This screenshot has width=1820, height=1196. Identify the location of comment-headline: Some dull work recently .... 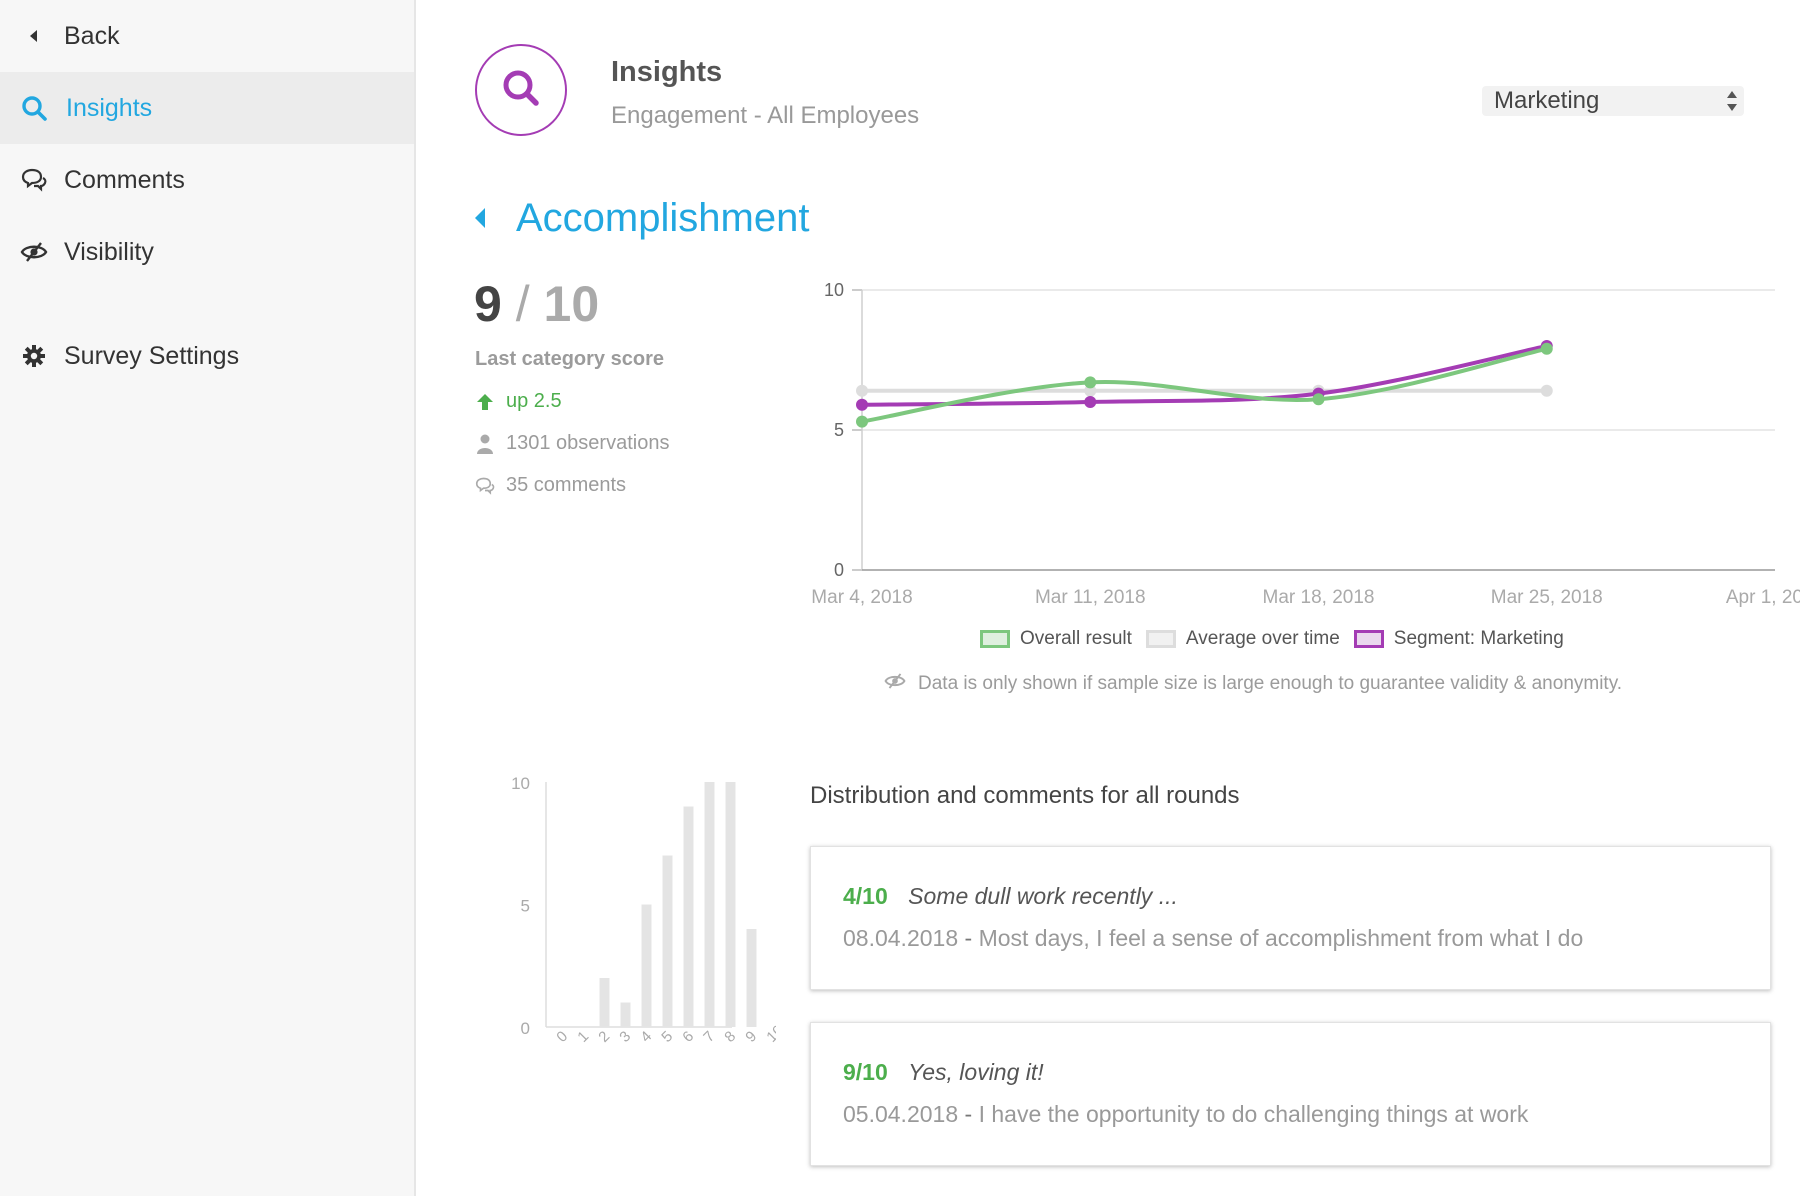
(1043, 896).